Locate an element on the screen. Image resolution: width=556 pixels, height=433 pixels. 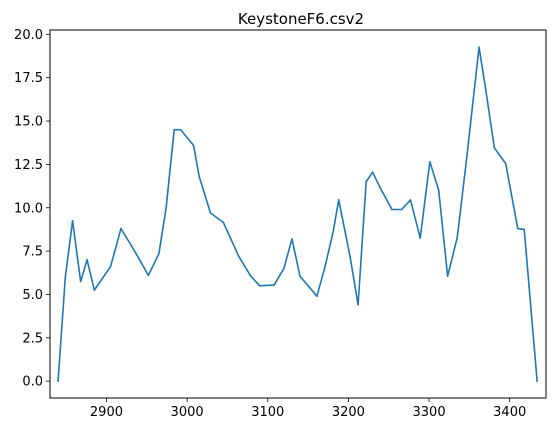
x-tick-label: 3000 is located at coordinates (187, 412).